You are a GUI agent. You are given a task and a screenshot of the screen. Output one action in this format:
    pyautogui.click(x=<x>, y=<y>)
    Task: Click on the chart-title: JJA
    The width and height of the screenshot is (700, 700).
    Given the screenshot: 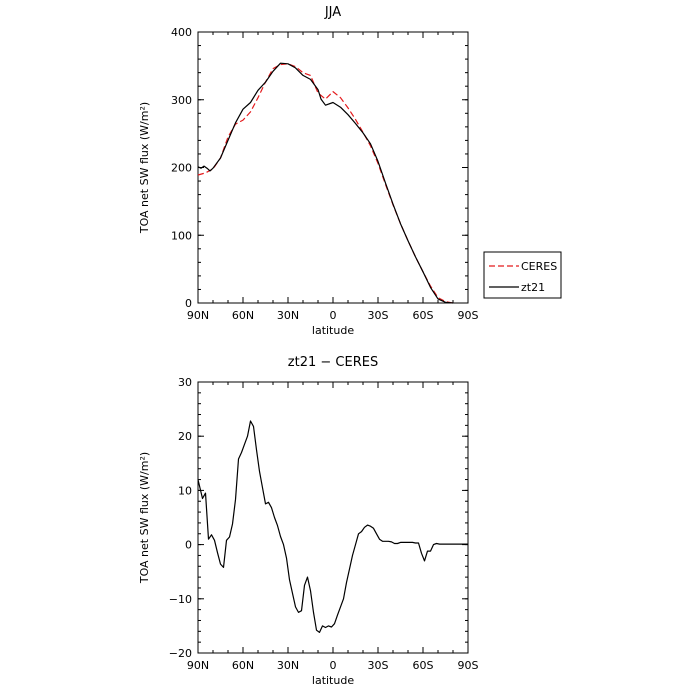 What is the action you would take?
    pyautogui.click(x=332, y=12)
    